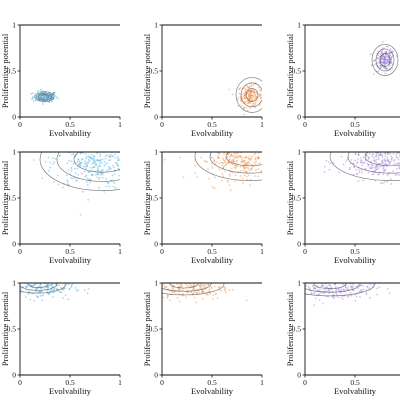 The height and width of the screenshot is (400, 400). Describe the element at coordinates (355, 251) in the screenshot. I see `x-tick-label: 0.5` at that location.